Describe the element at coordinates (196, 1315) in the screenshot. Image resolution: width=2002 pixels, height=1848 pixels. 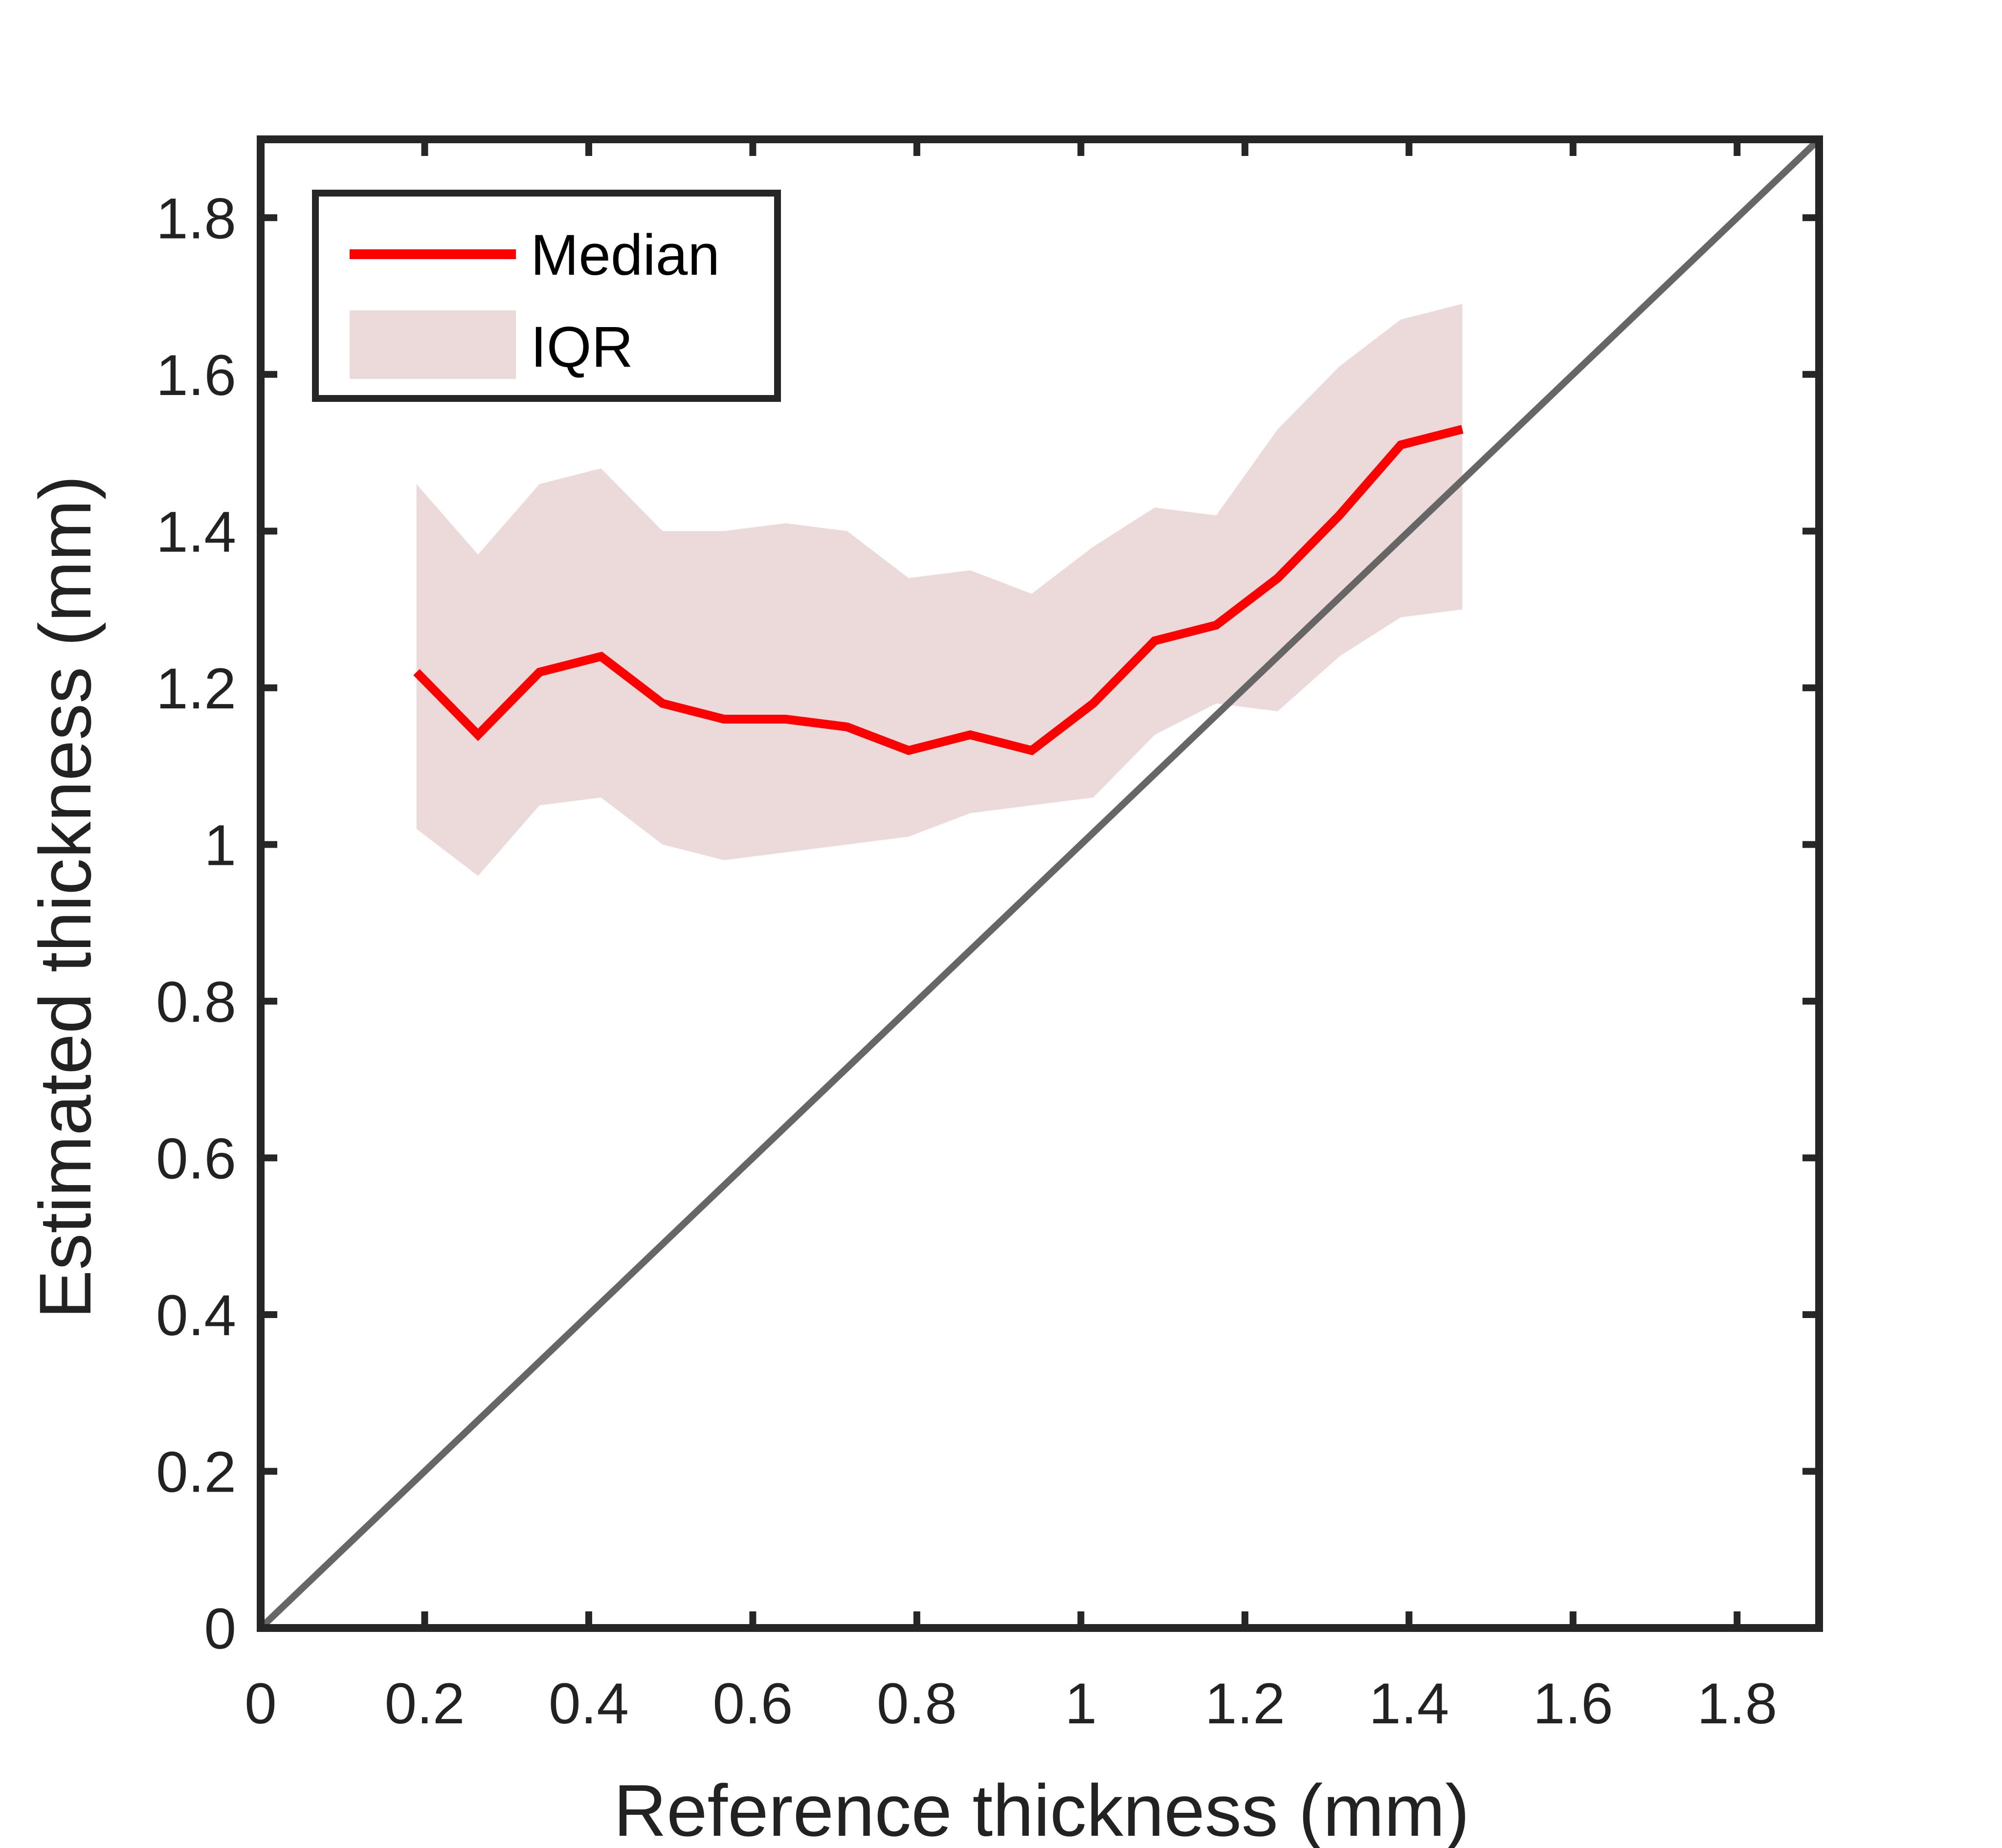
I see `y-tick-label: 0.4` at that location.